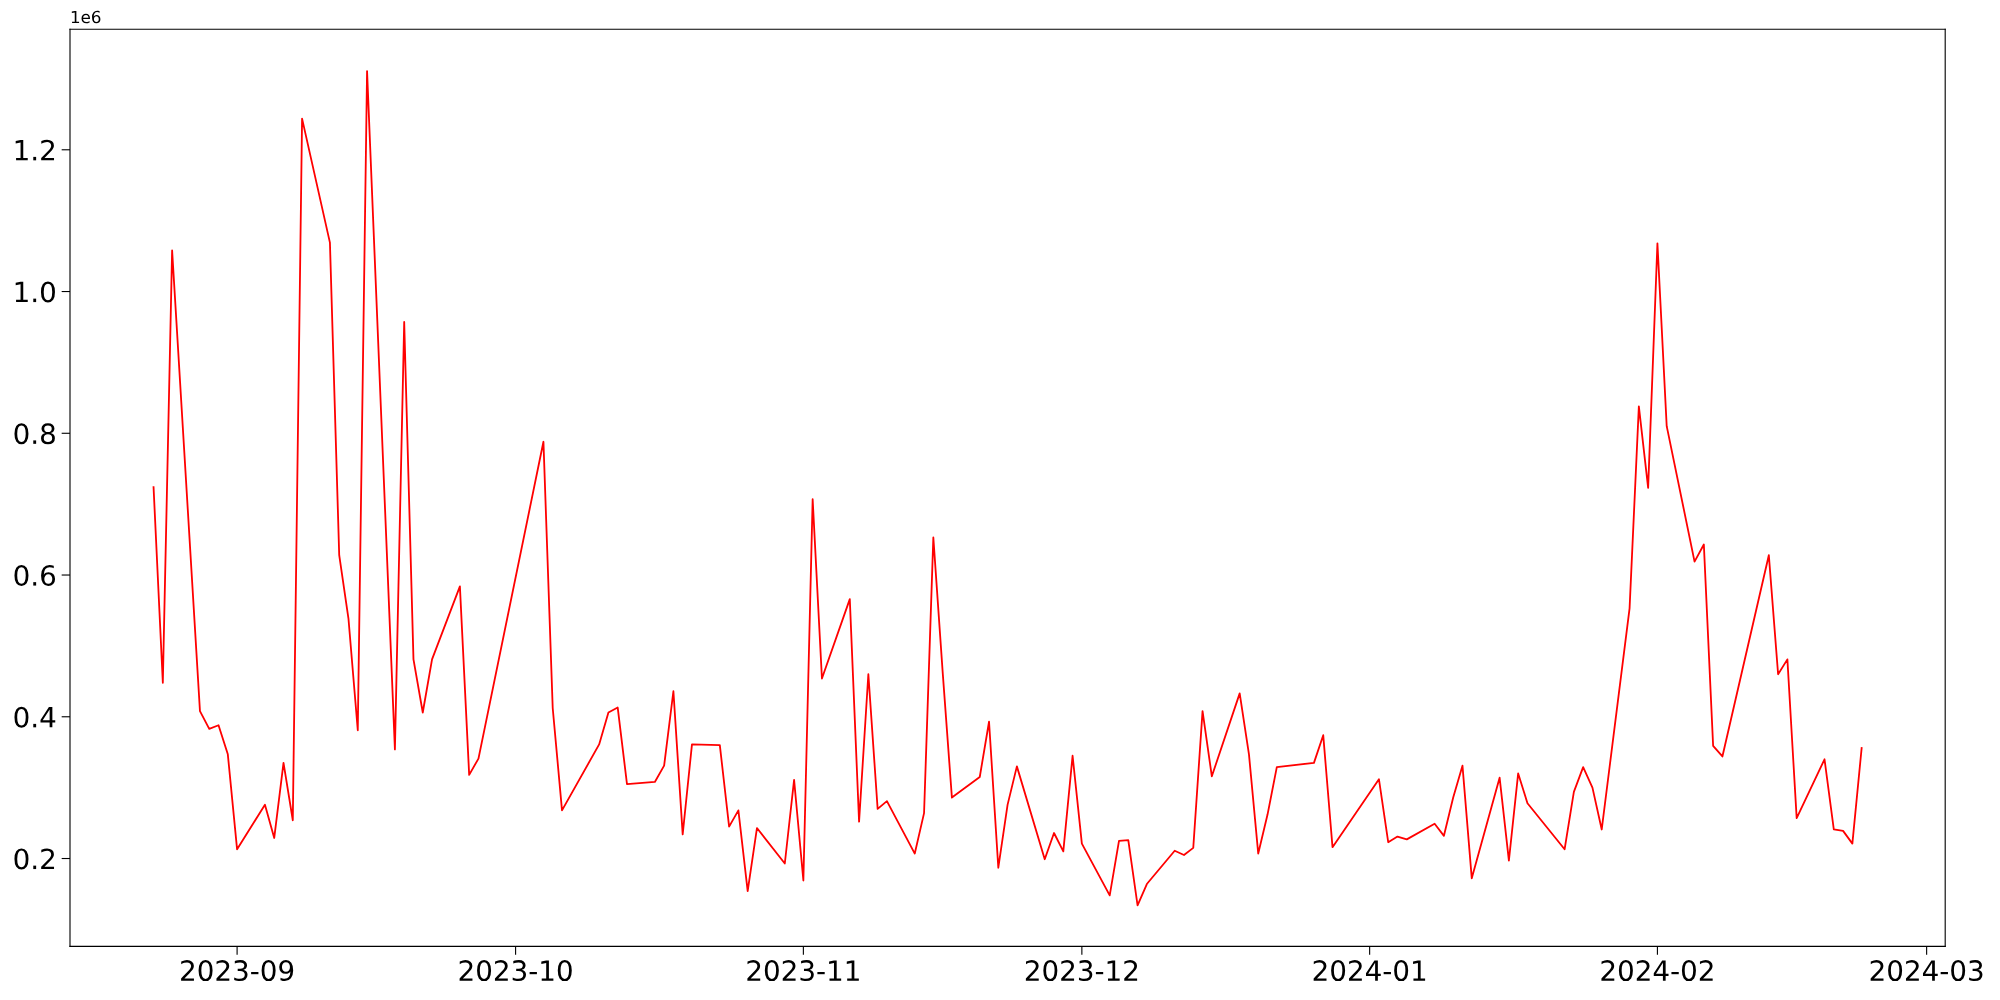  I want to click on text: 1e6, so click(86, 17).